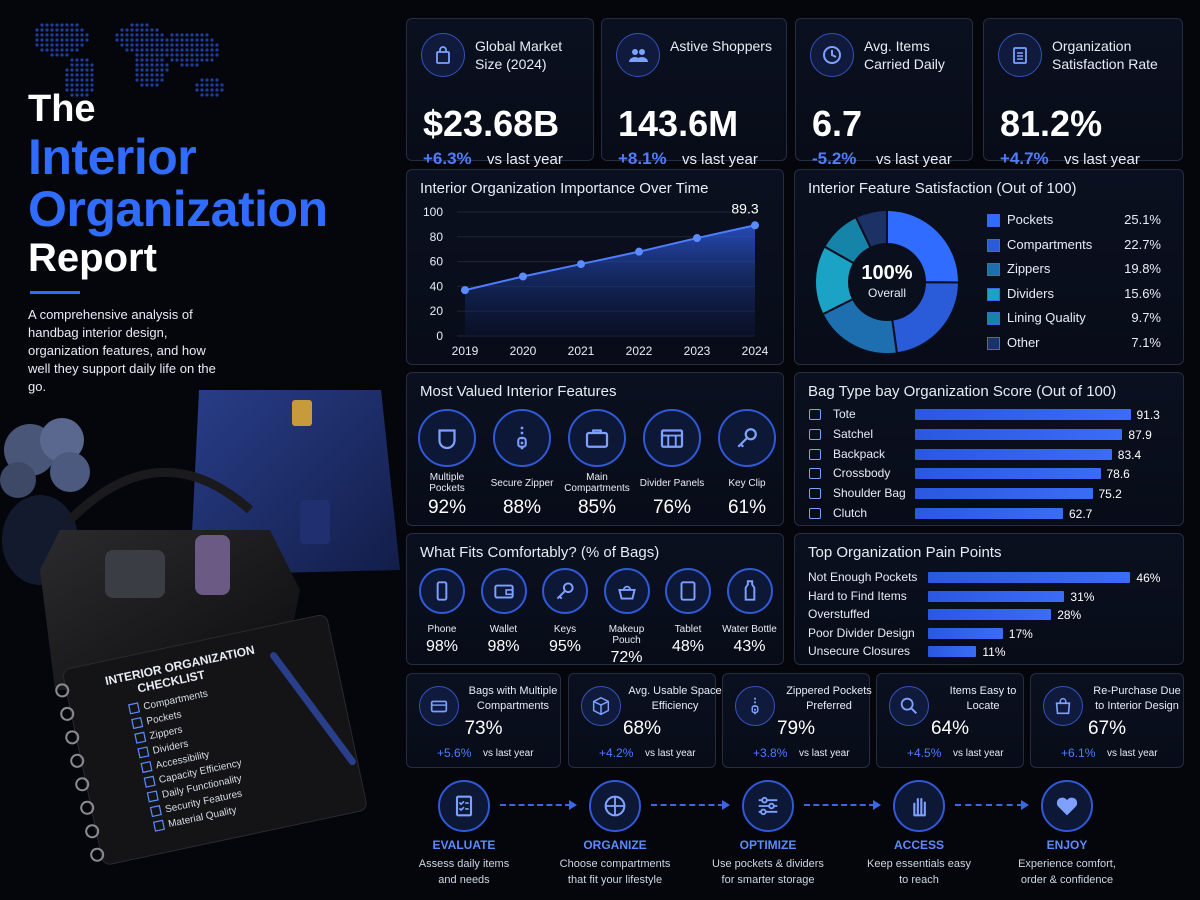 This screenshot has width=1200, height=900. I want to click on search-icon, so click(909, 706).